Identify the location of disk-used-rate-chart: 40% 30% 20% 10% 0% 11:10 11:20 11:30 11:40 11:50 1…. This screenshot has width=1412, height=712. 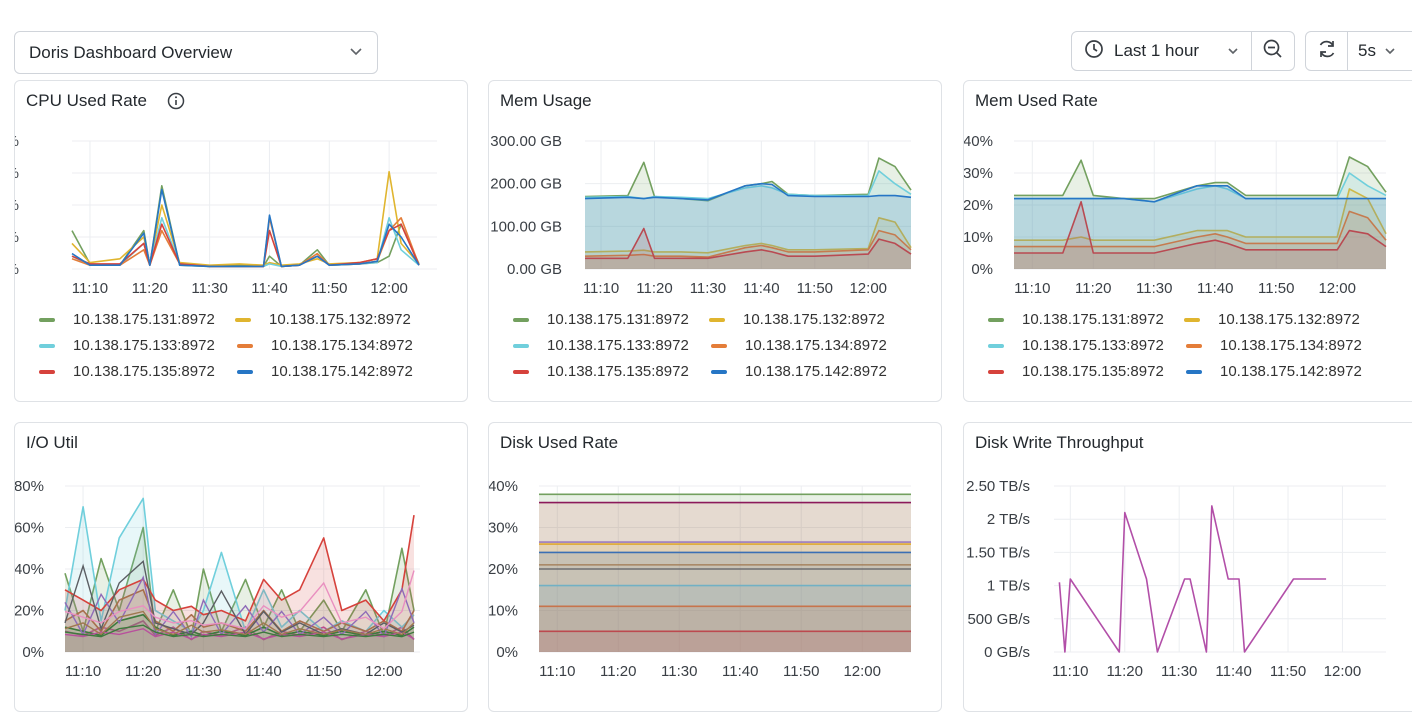
(700, 579).